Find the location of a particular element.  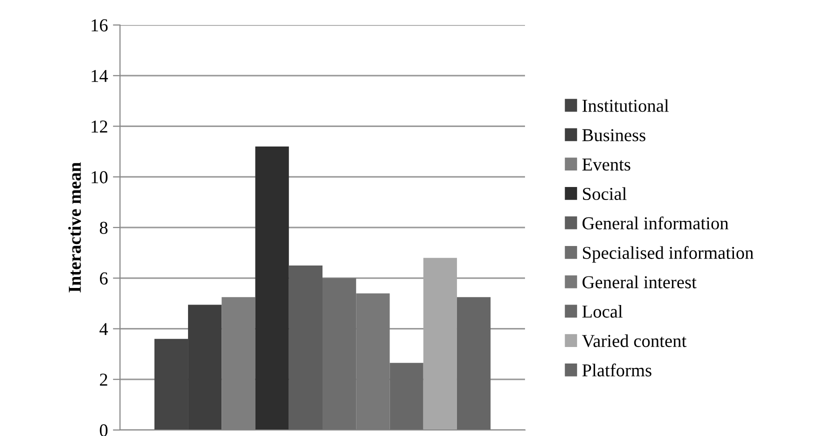

legend-label: Varied content is located at coordinates (634, 341).